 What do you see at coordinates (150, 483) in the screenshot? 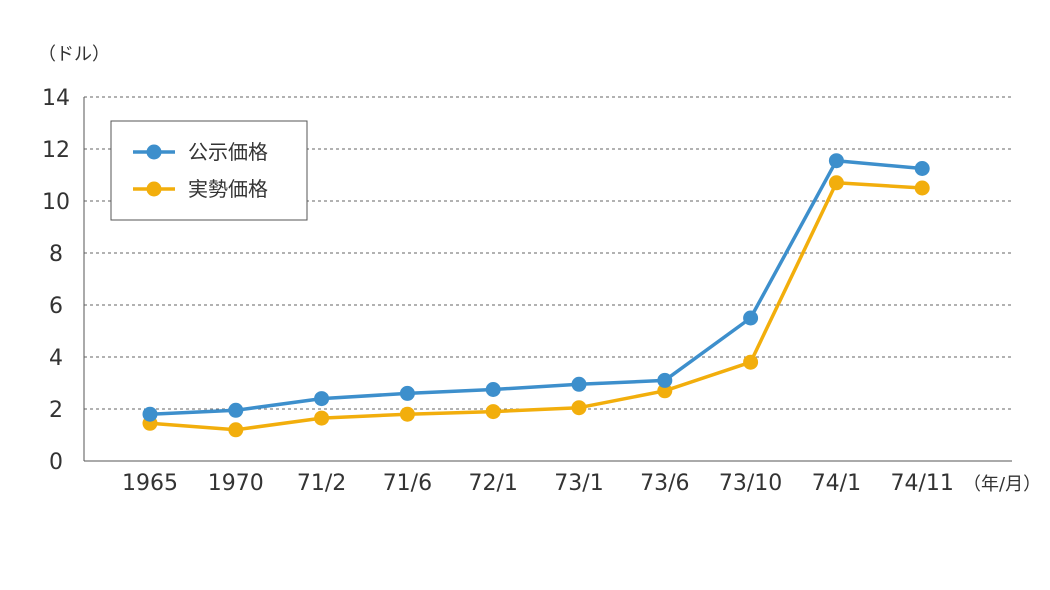
I see `x-tick-label: 1965` at bounding box center [150, 483].